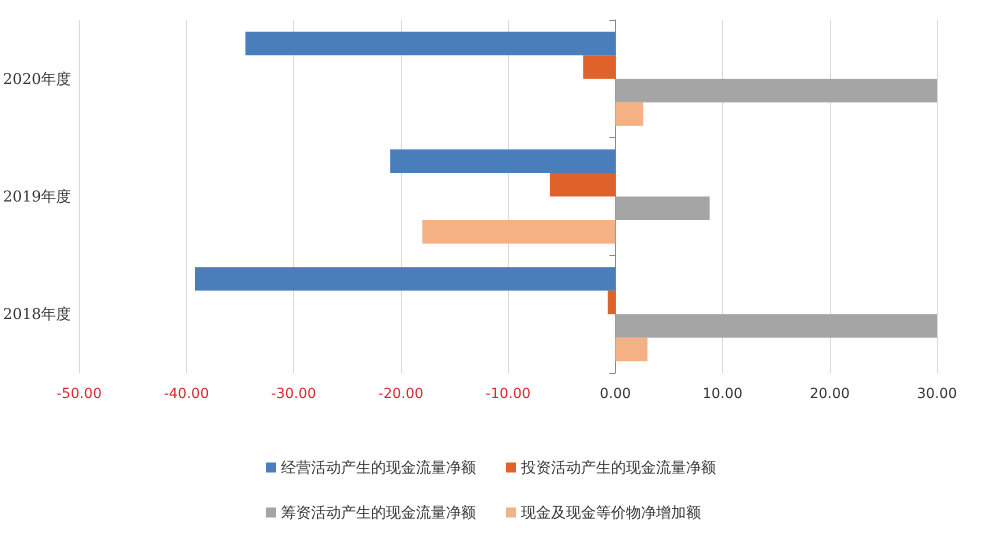  I want to click on y-tick-label: 2020年度, so click(37, 79).